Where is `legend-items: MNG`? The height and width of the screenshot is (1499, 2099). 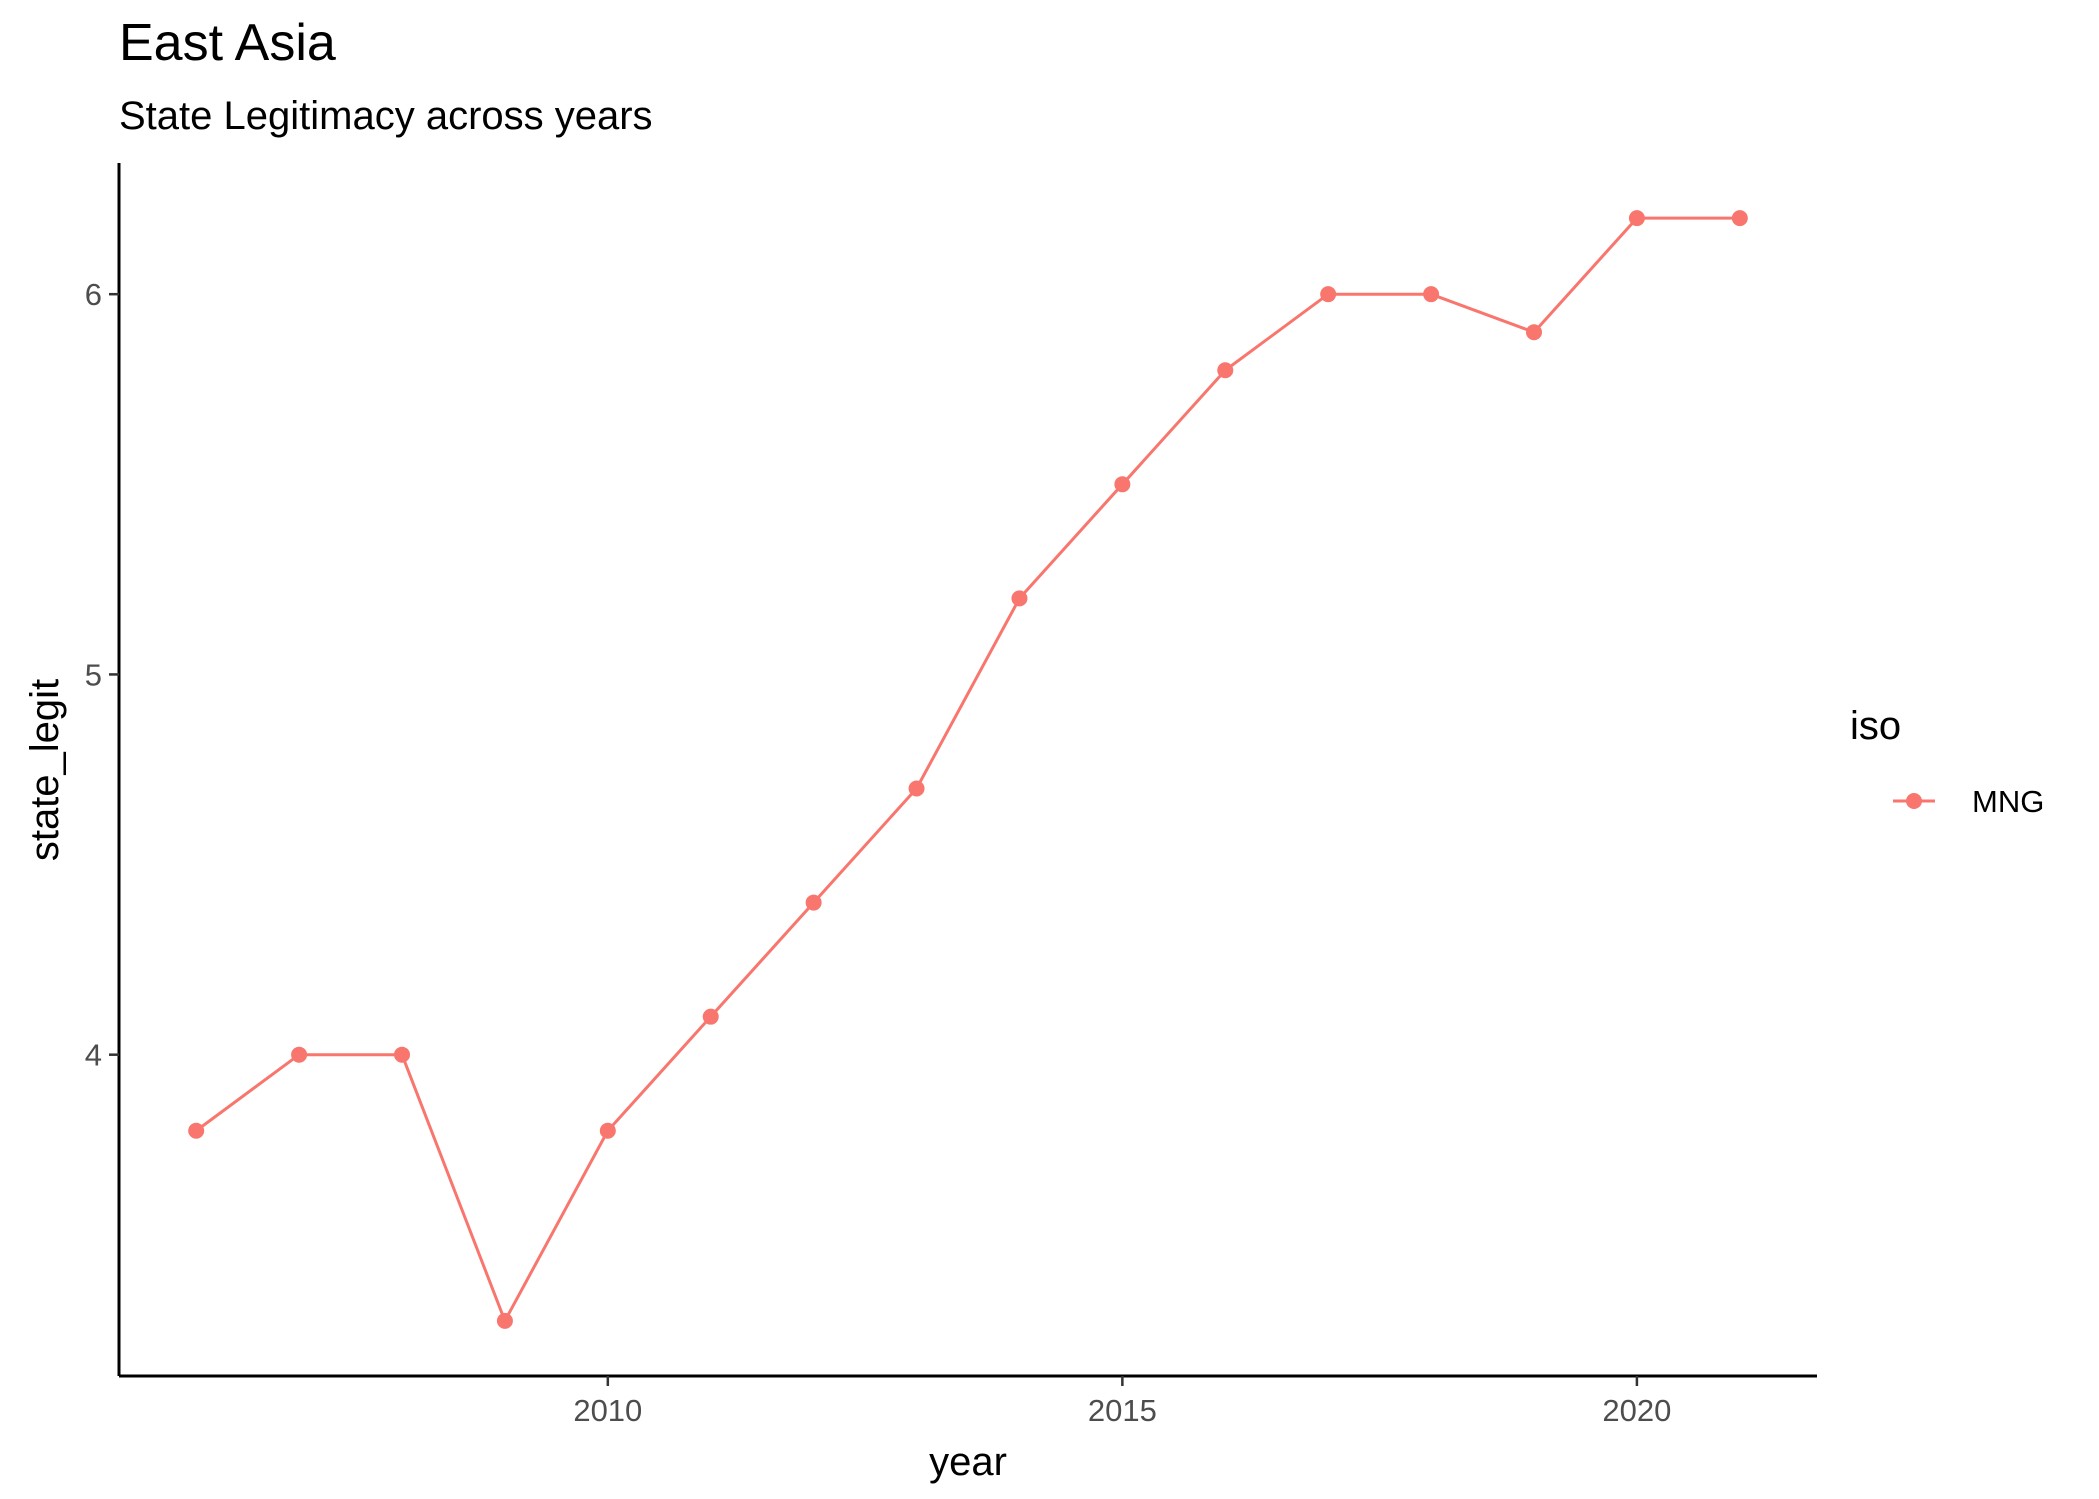 legend-items: MNG is located at coordinates (1968, 801).